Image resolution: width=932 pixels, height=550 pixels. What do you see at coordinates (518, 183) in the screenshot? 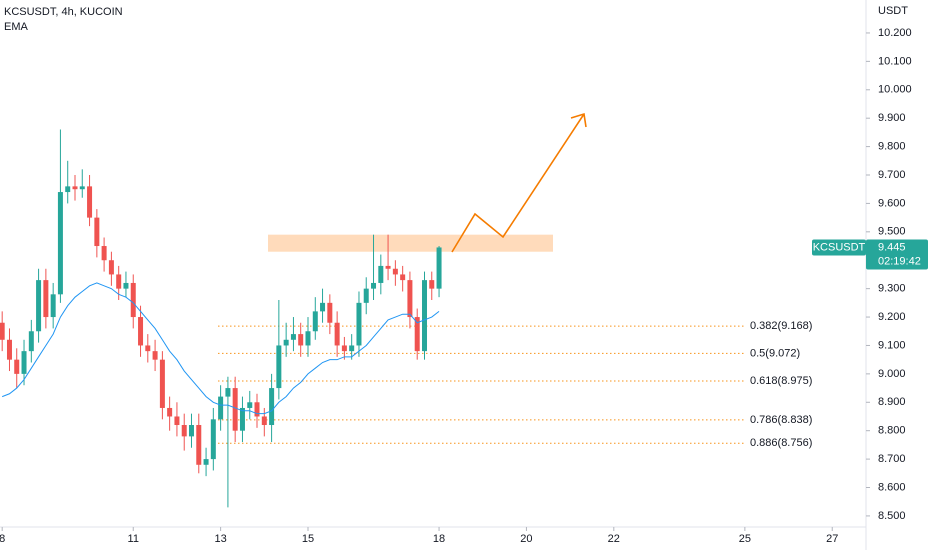
I see `projection-arrow` at bounding box center [518, 183].